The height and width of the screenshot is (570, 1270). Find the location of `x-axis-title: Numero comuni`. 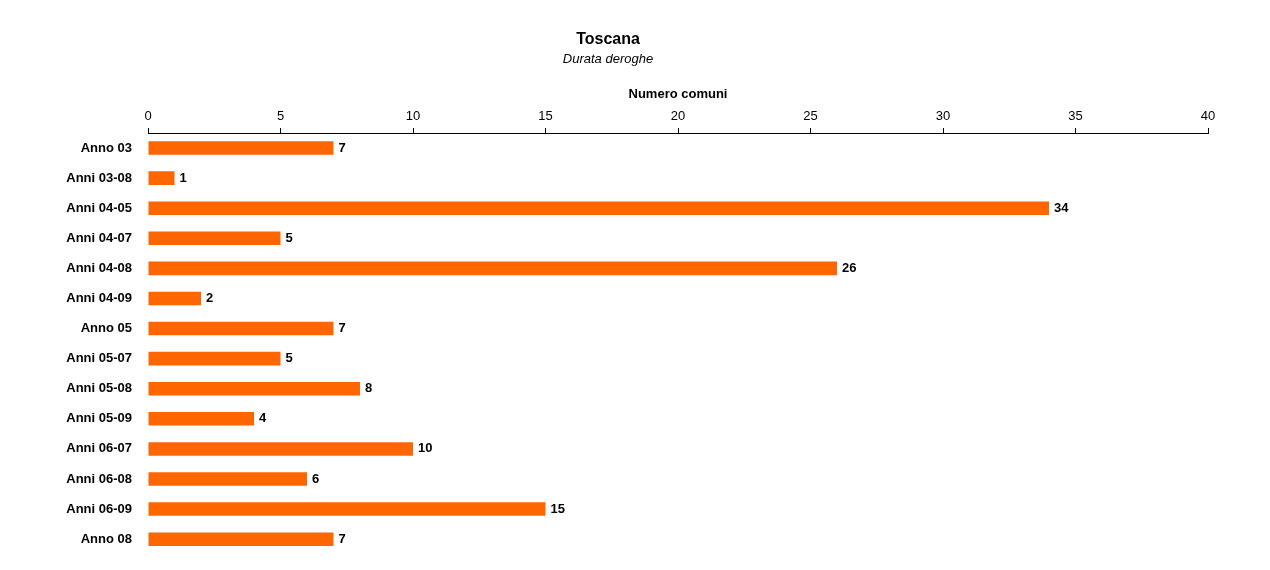

x-axis-title: Numero comuni is located at coordinates (678, 94).